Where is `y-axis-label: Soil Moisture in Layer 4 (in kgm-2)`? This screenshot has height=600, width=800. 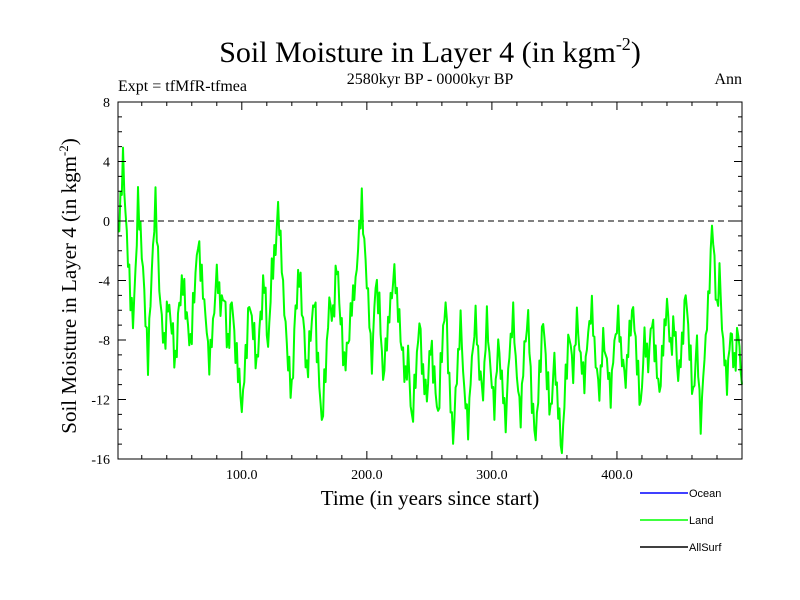 y-axis-label: Soil Moisture in Layer 4 (in kgm-2) is located at coordinates (68, 285).